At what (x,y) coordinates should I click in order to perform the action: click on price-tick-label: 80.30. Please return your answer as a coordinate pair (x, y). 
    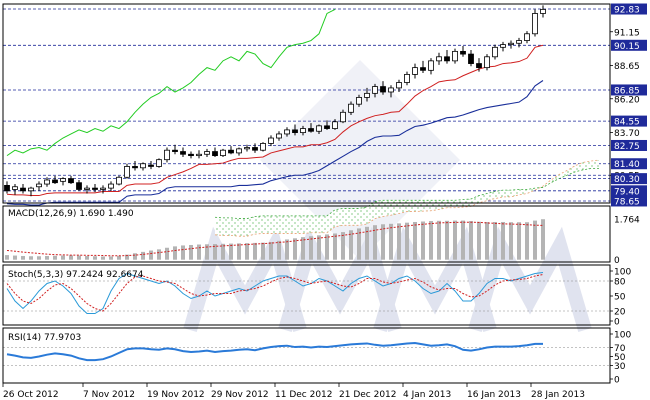
    Looking at the image, I should click on (627, 180).